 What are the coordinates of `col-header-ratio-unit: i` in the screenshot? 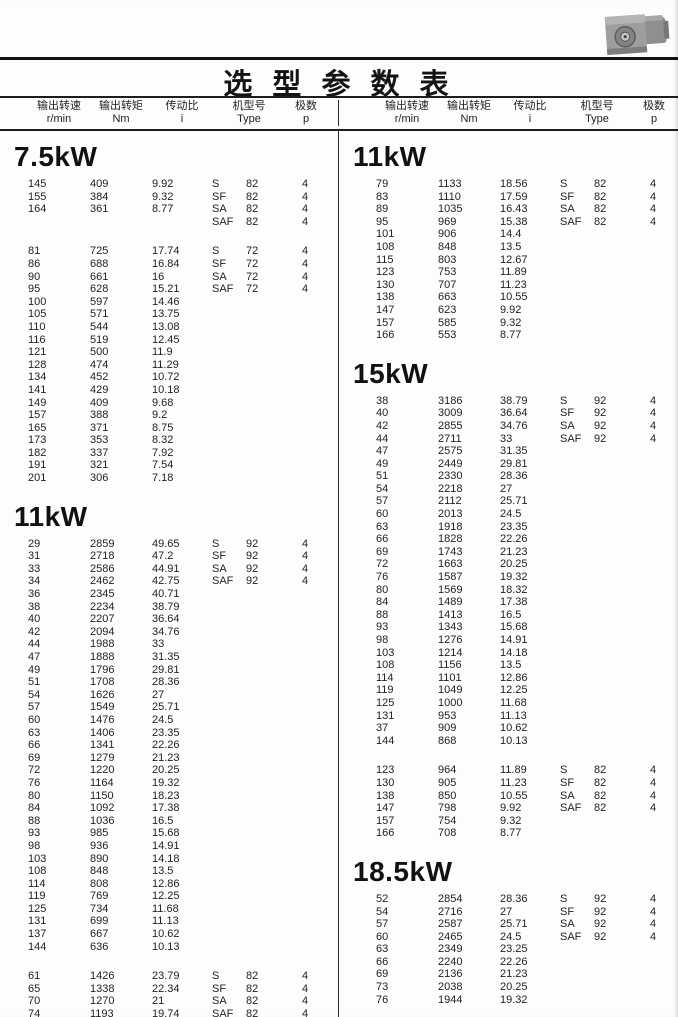 It's located at (530, 119).